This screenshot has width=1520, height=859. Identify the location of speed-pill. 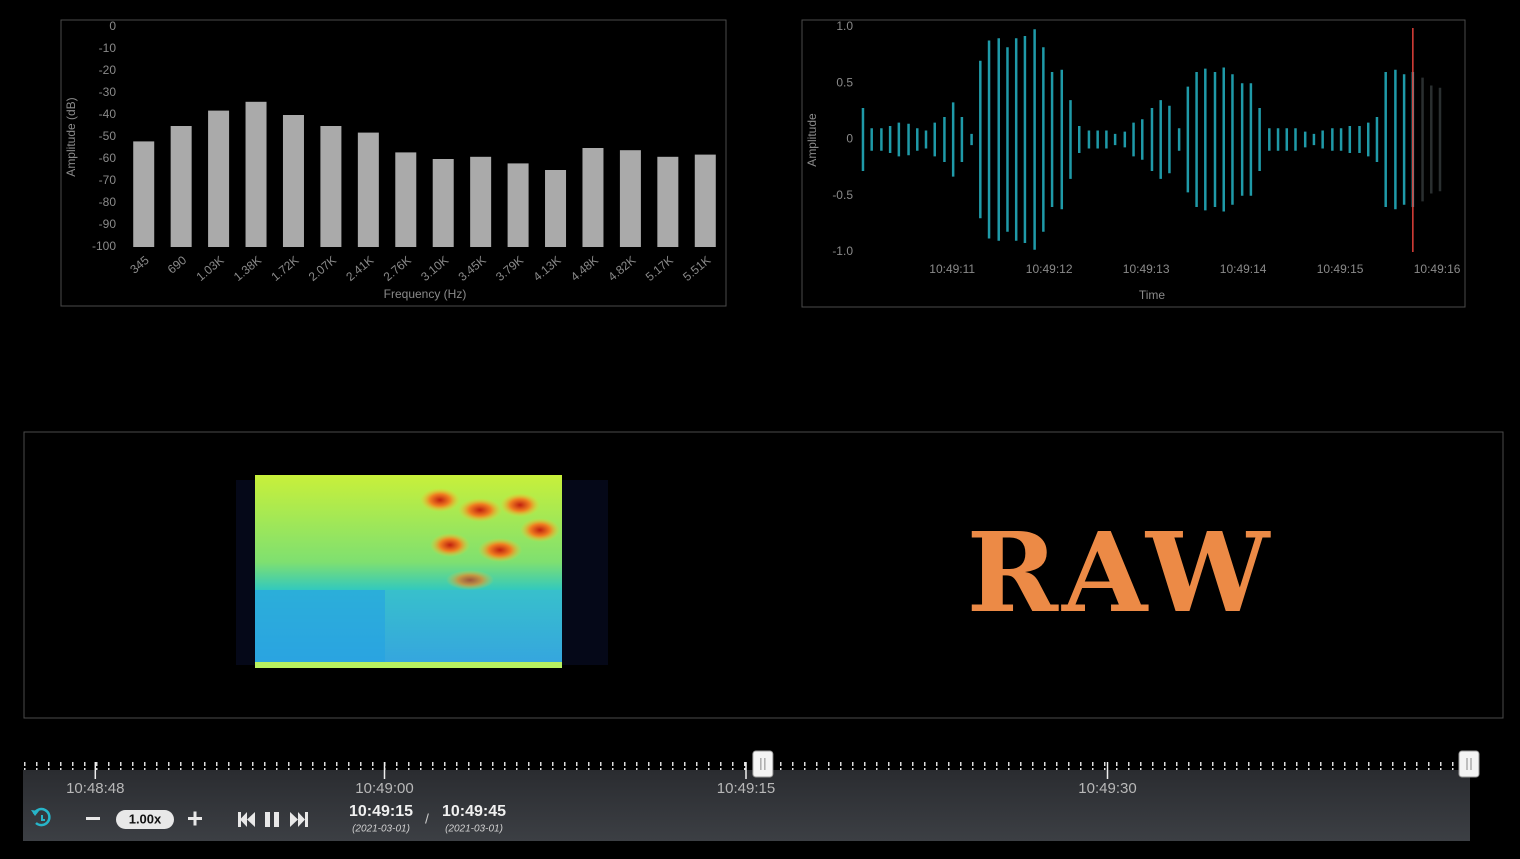
(145, 819).